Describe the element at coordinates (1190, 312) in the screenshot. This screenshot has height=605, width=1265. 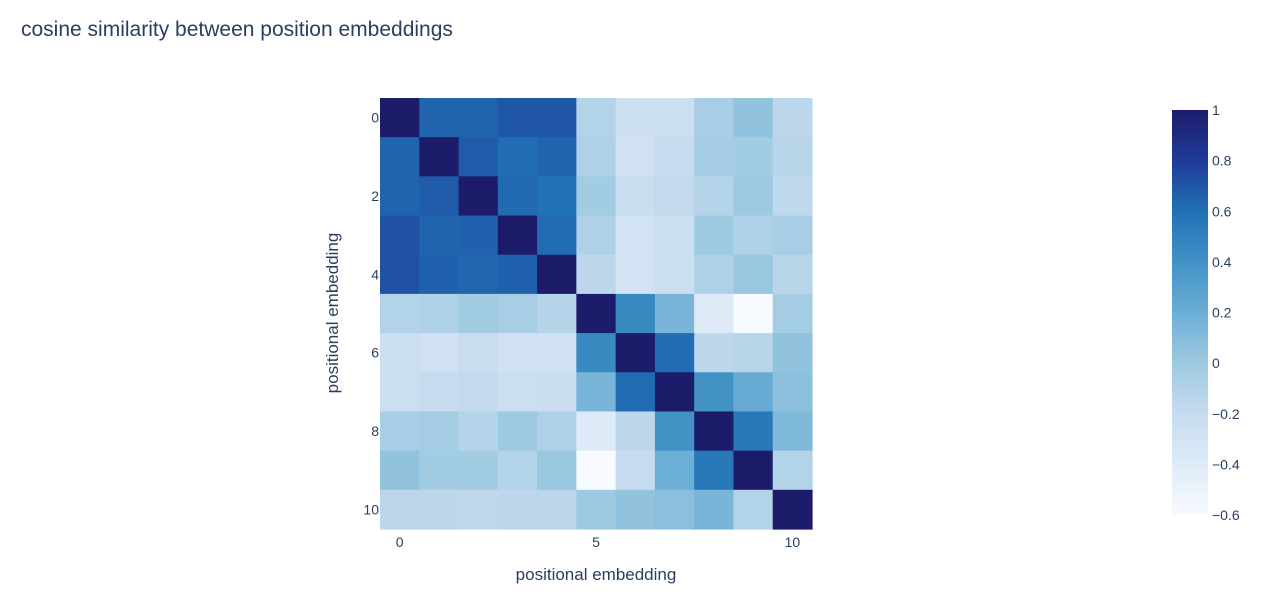
I see `colorbar` at that location.